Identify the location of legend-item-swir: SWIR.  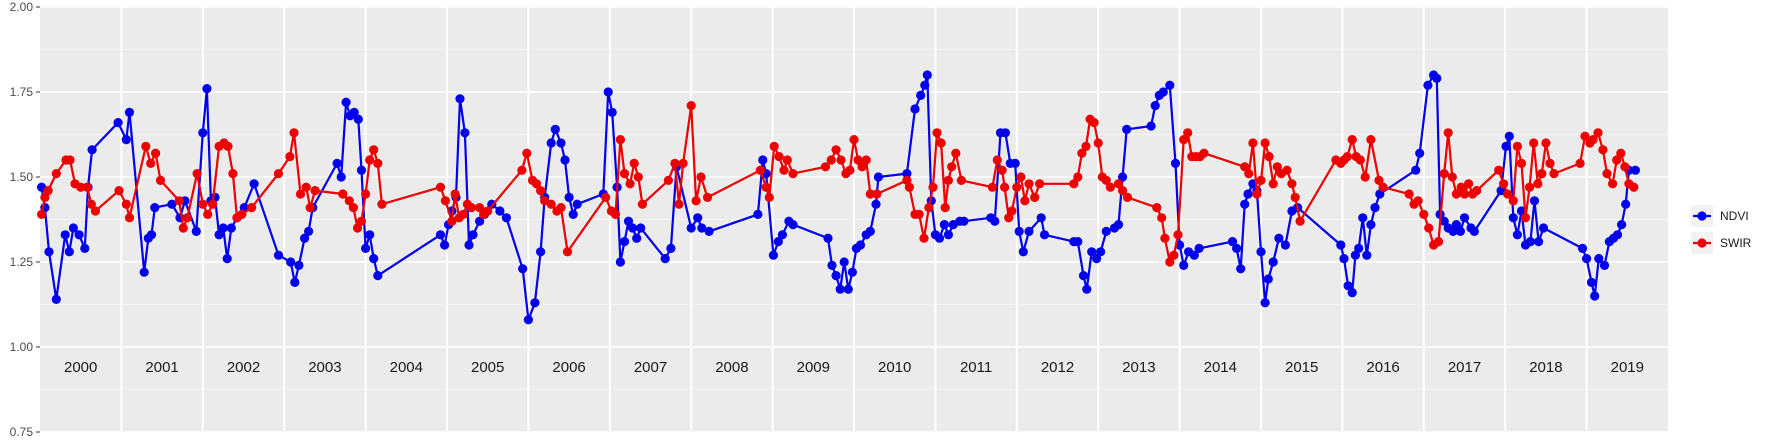
(1721, 243).